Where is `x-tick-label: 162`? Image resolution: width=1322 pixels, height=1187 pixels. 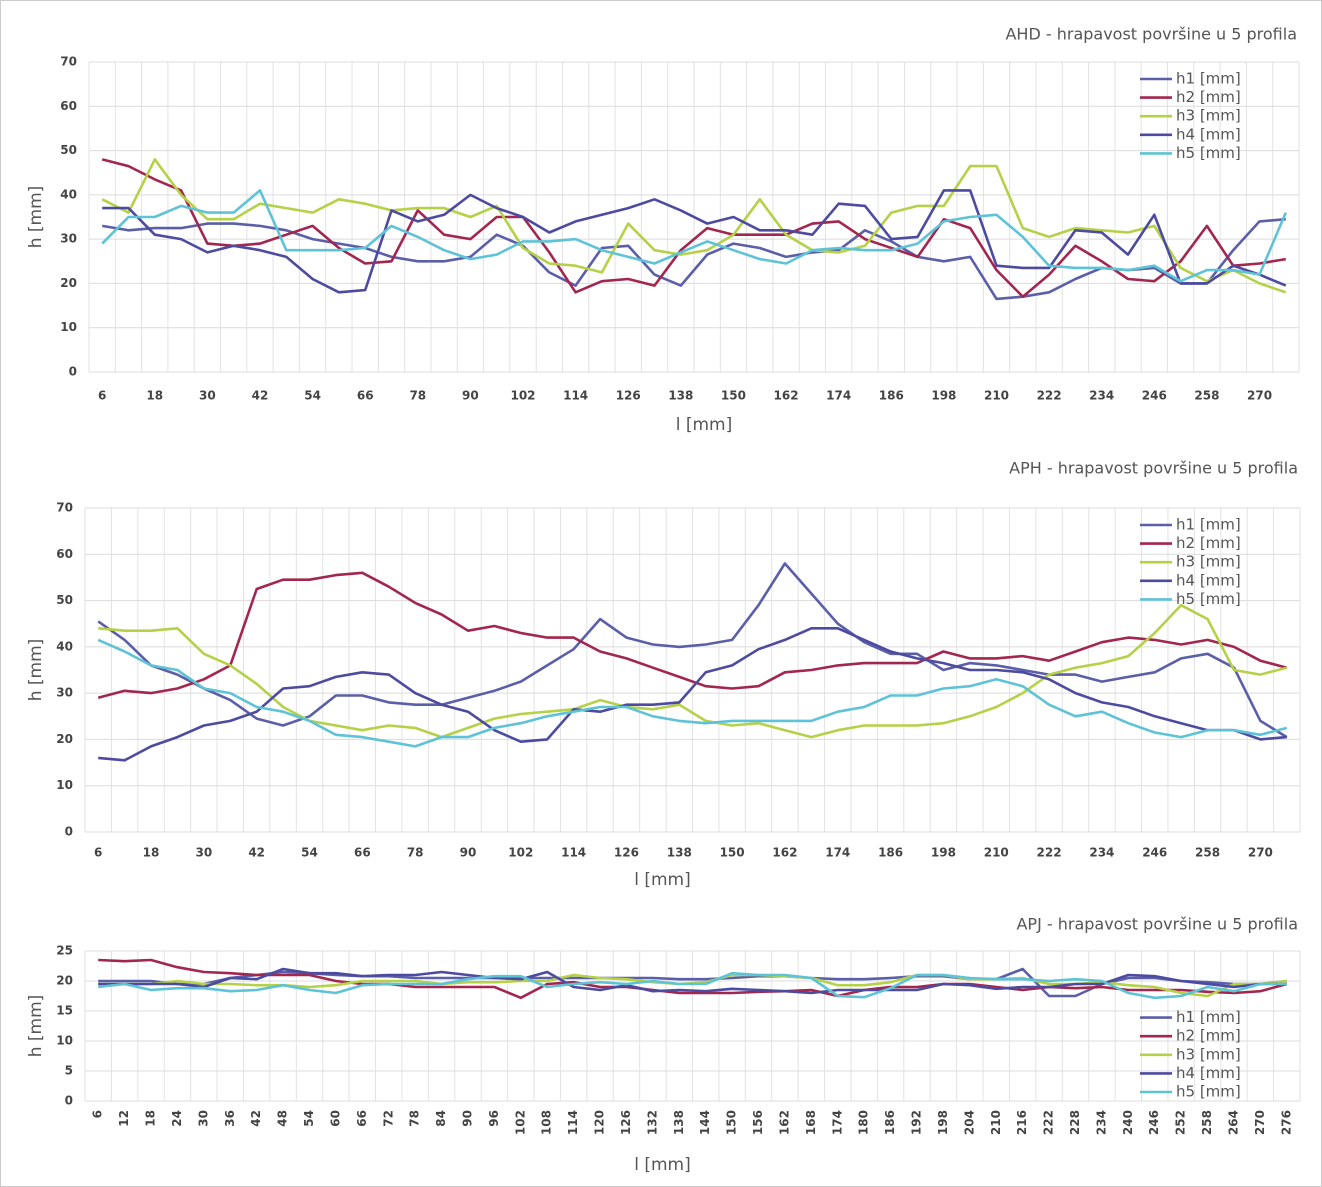
x-tick-label: 162 is located at coordinates (784, 853).